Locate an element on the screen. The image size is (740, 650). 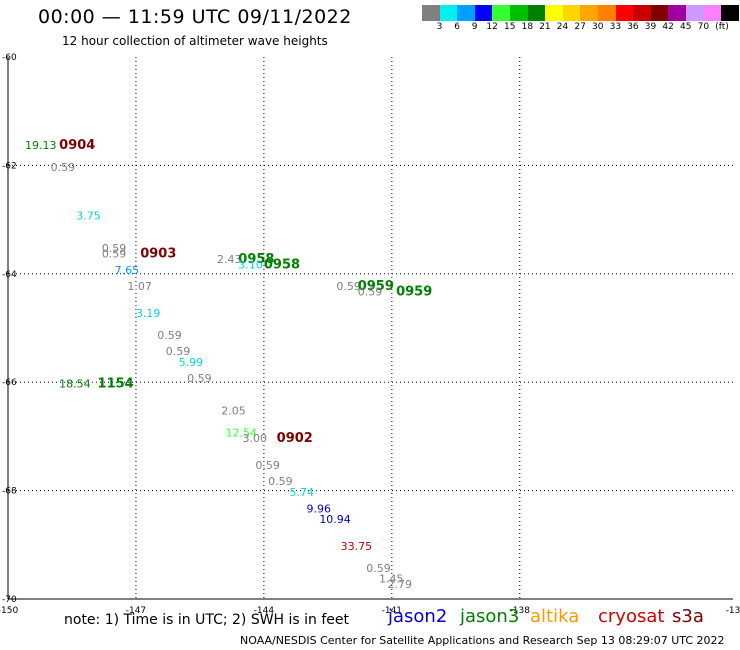
colorbar-tick-label: 42 is located at coordinates (668, 27).